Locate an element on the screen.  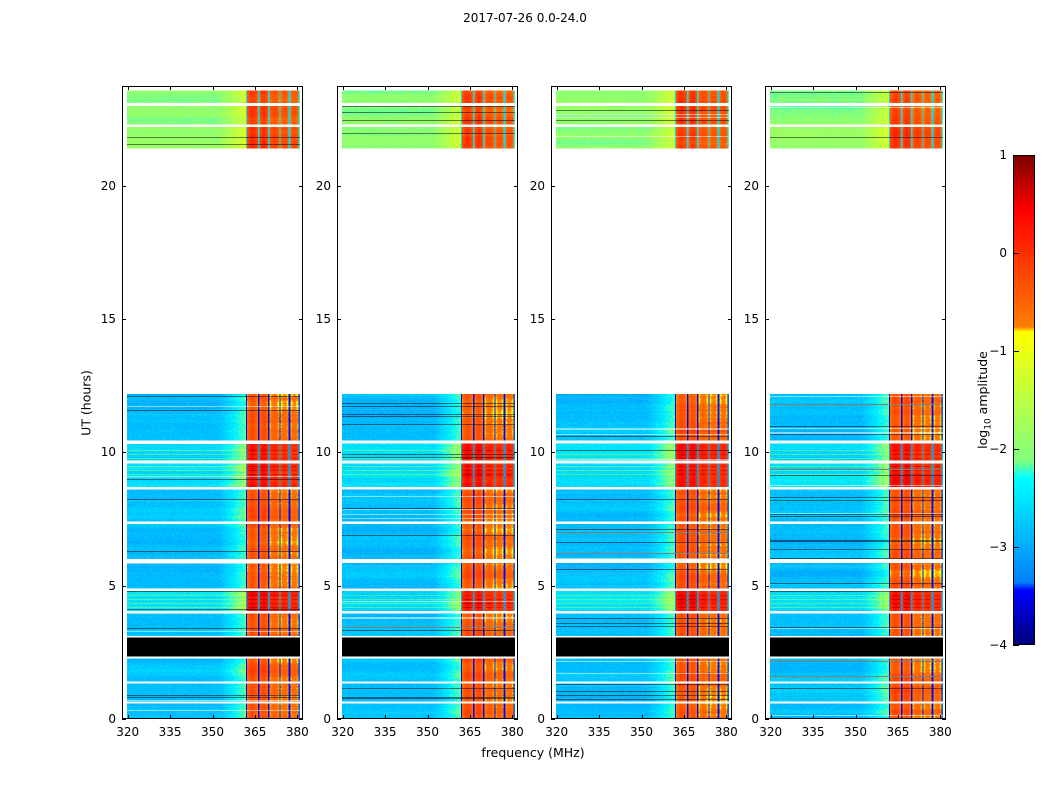
spectrogram-image-xx is located at coordinates (212, 402).